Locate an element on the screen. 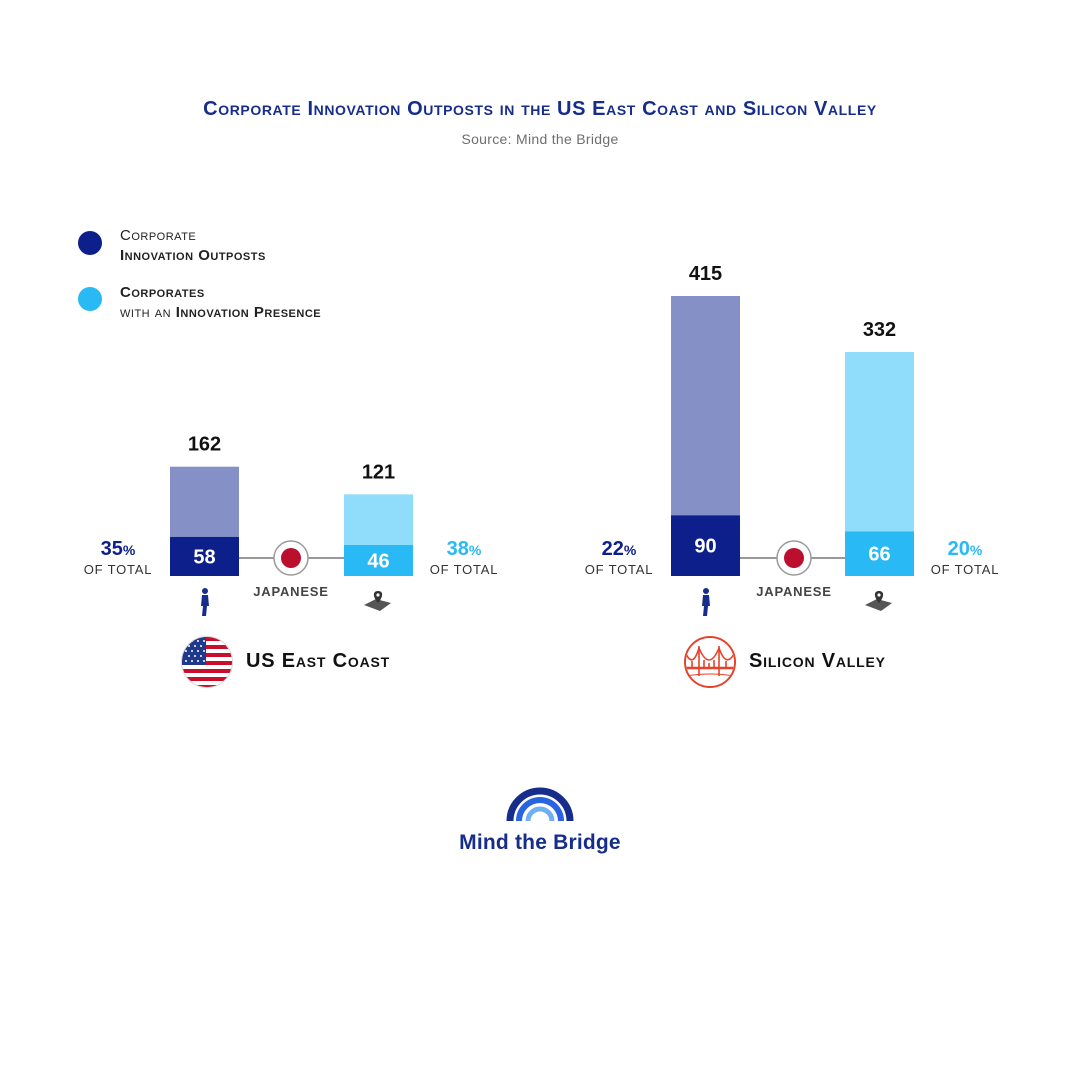 This screenshot has height=1080, width=1080. mind-the-bridge-logo: Mind the Bridge is located at coordinates (540, 825).